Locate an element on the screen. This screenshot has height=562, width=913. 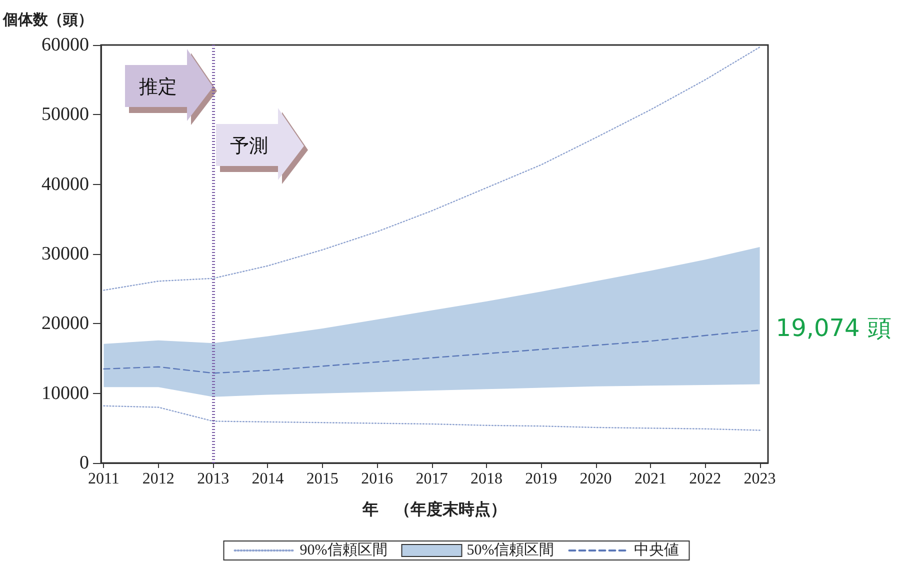
x-tick-label: 2022 is located at coordinates (705, 479).